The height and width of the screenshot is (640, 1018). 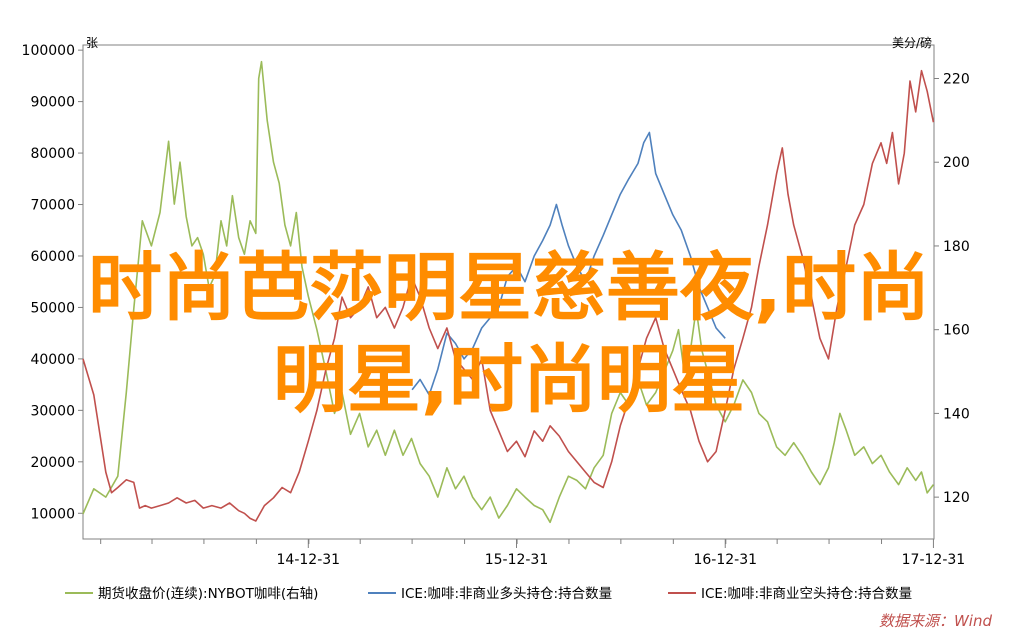 What do you see at coordinates (934, 560) in the screenshot?
I see `x-tick-label: 17-12-31` at bounding box center [934, 560].